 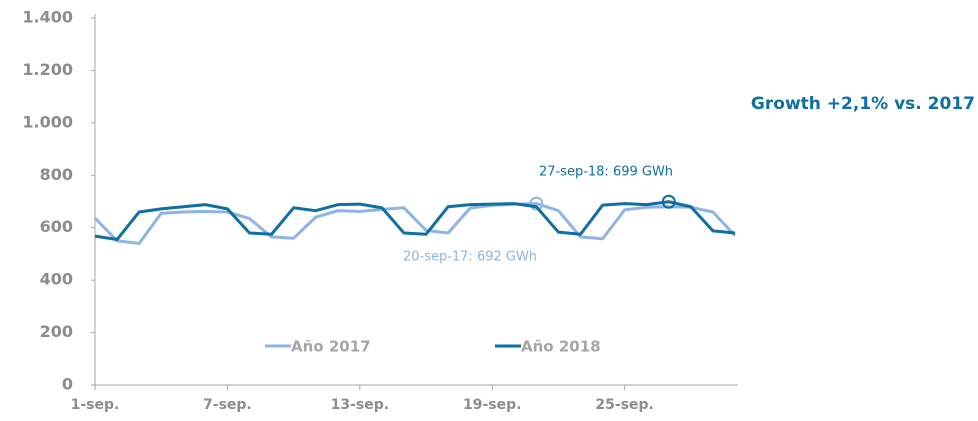 I want to click on annotation: Growth +2,1% vs. 2017, so click(x=863, y=104).